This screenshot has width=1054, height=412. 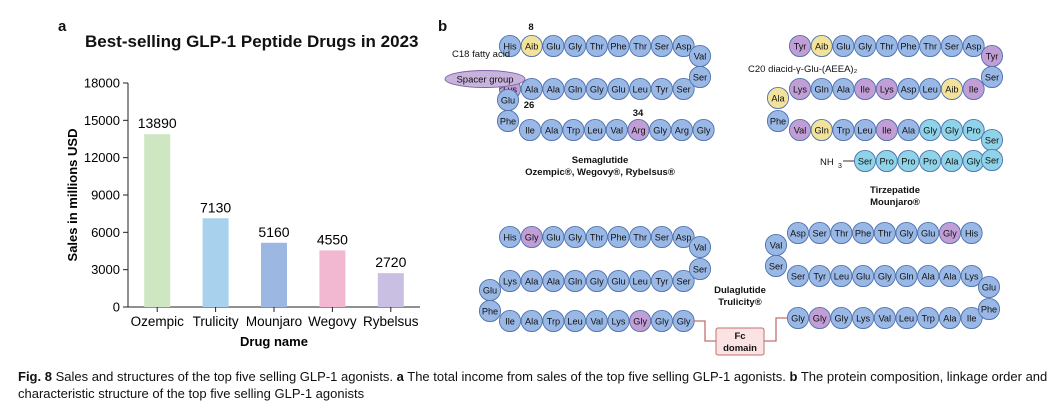 I want to click on x-tick-label: Rybelsus, so click(x=391, y=321).